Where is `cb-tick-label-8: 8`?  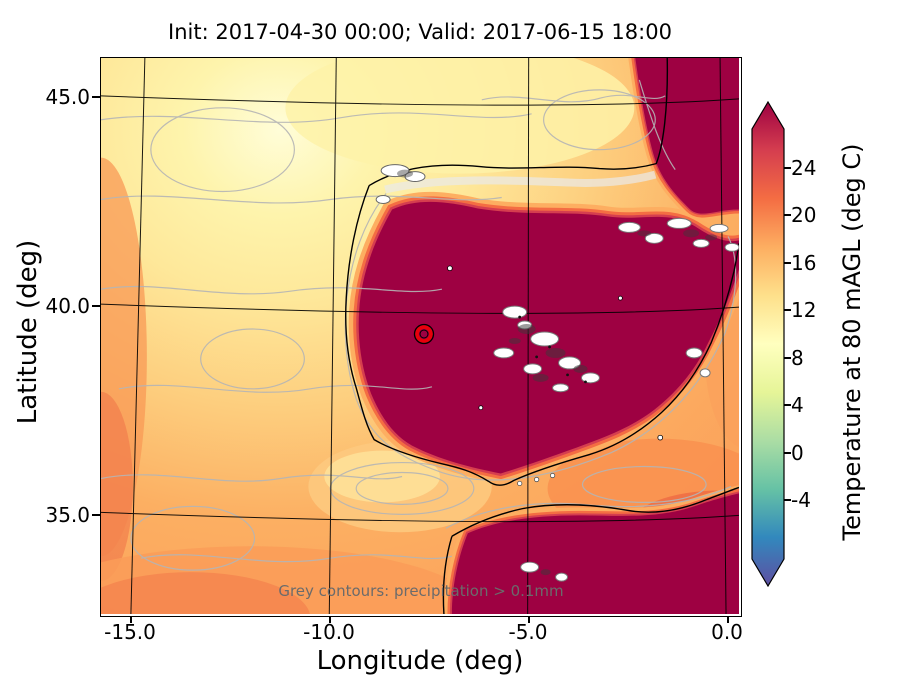
cb-tick-label-8: 8 is located at coordinates (797, 358).